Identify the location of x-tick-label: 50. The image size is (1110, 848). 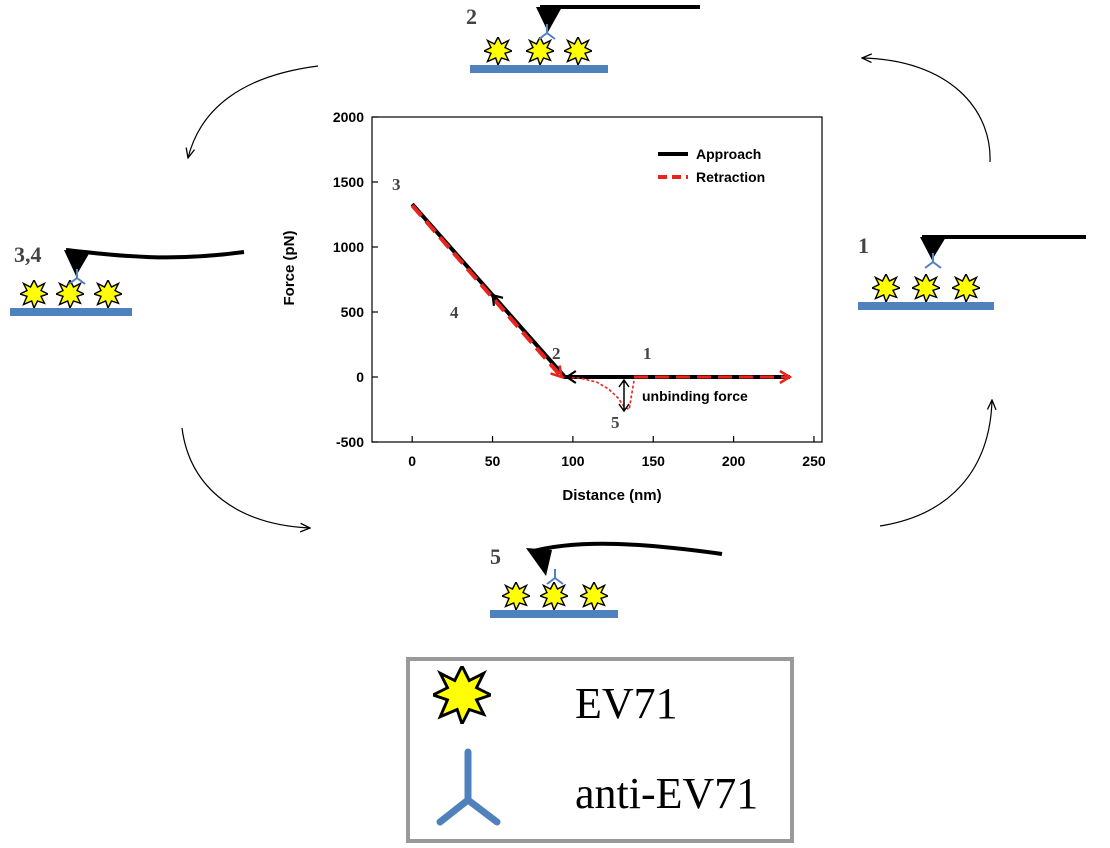
(493, 461).